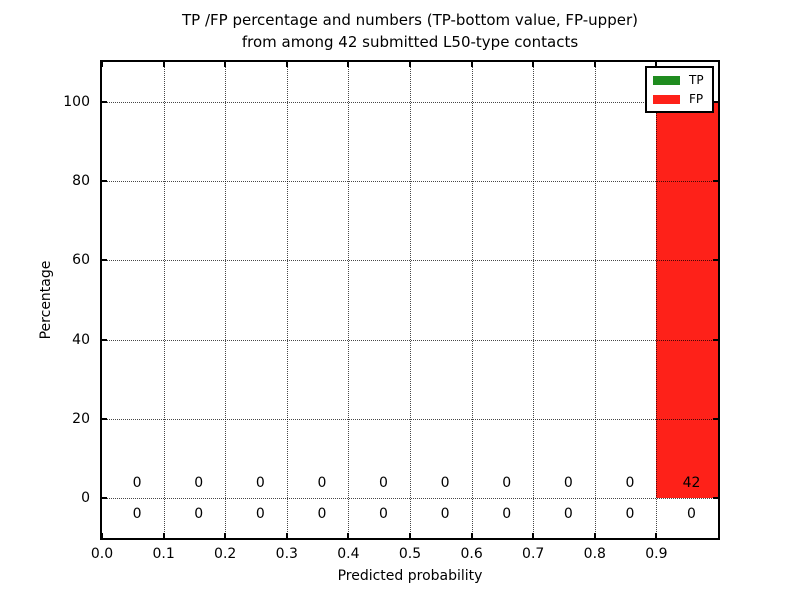  What do you see at coordinates (410, 554) in the screenshot?
I see `x-tick-label: 0.5` at bounding box center [410, 554].